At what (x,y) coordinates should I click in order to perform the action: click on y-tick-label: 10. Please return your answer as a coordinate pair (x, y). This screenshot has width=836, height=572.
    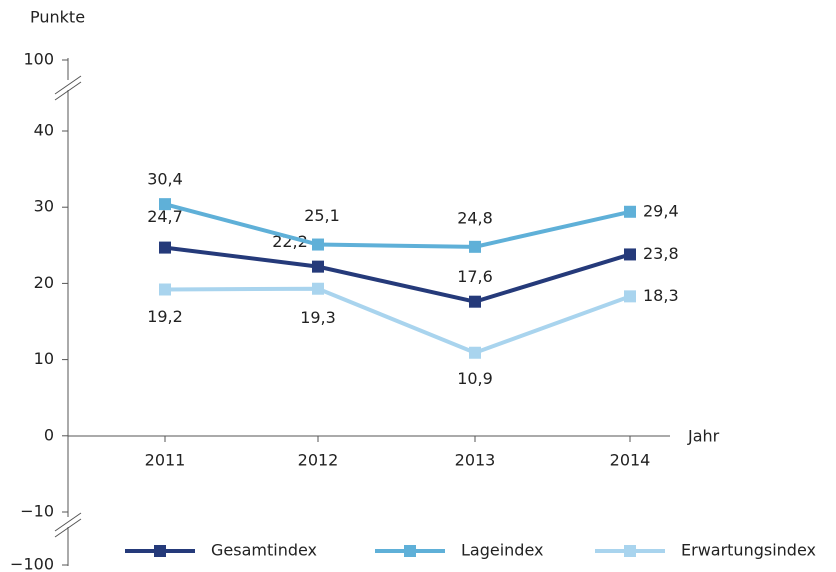
    Looking at the image, I should click on (44, 358).